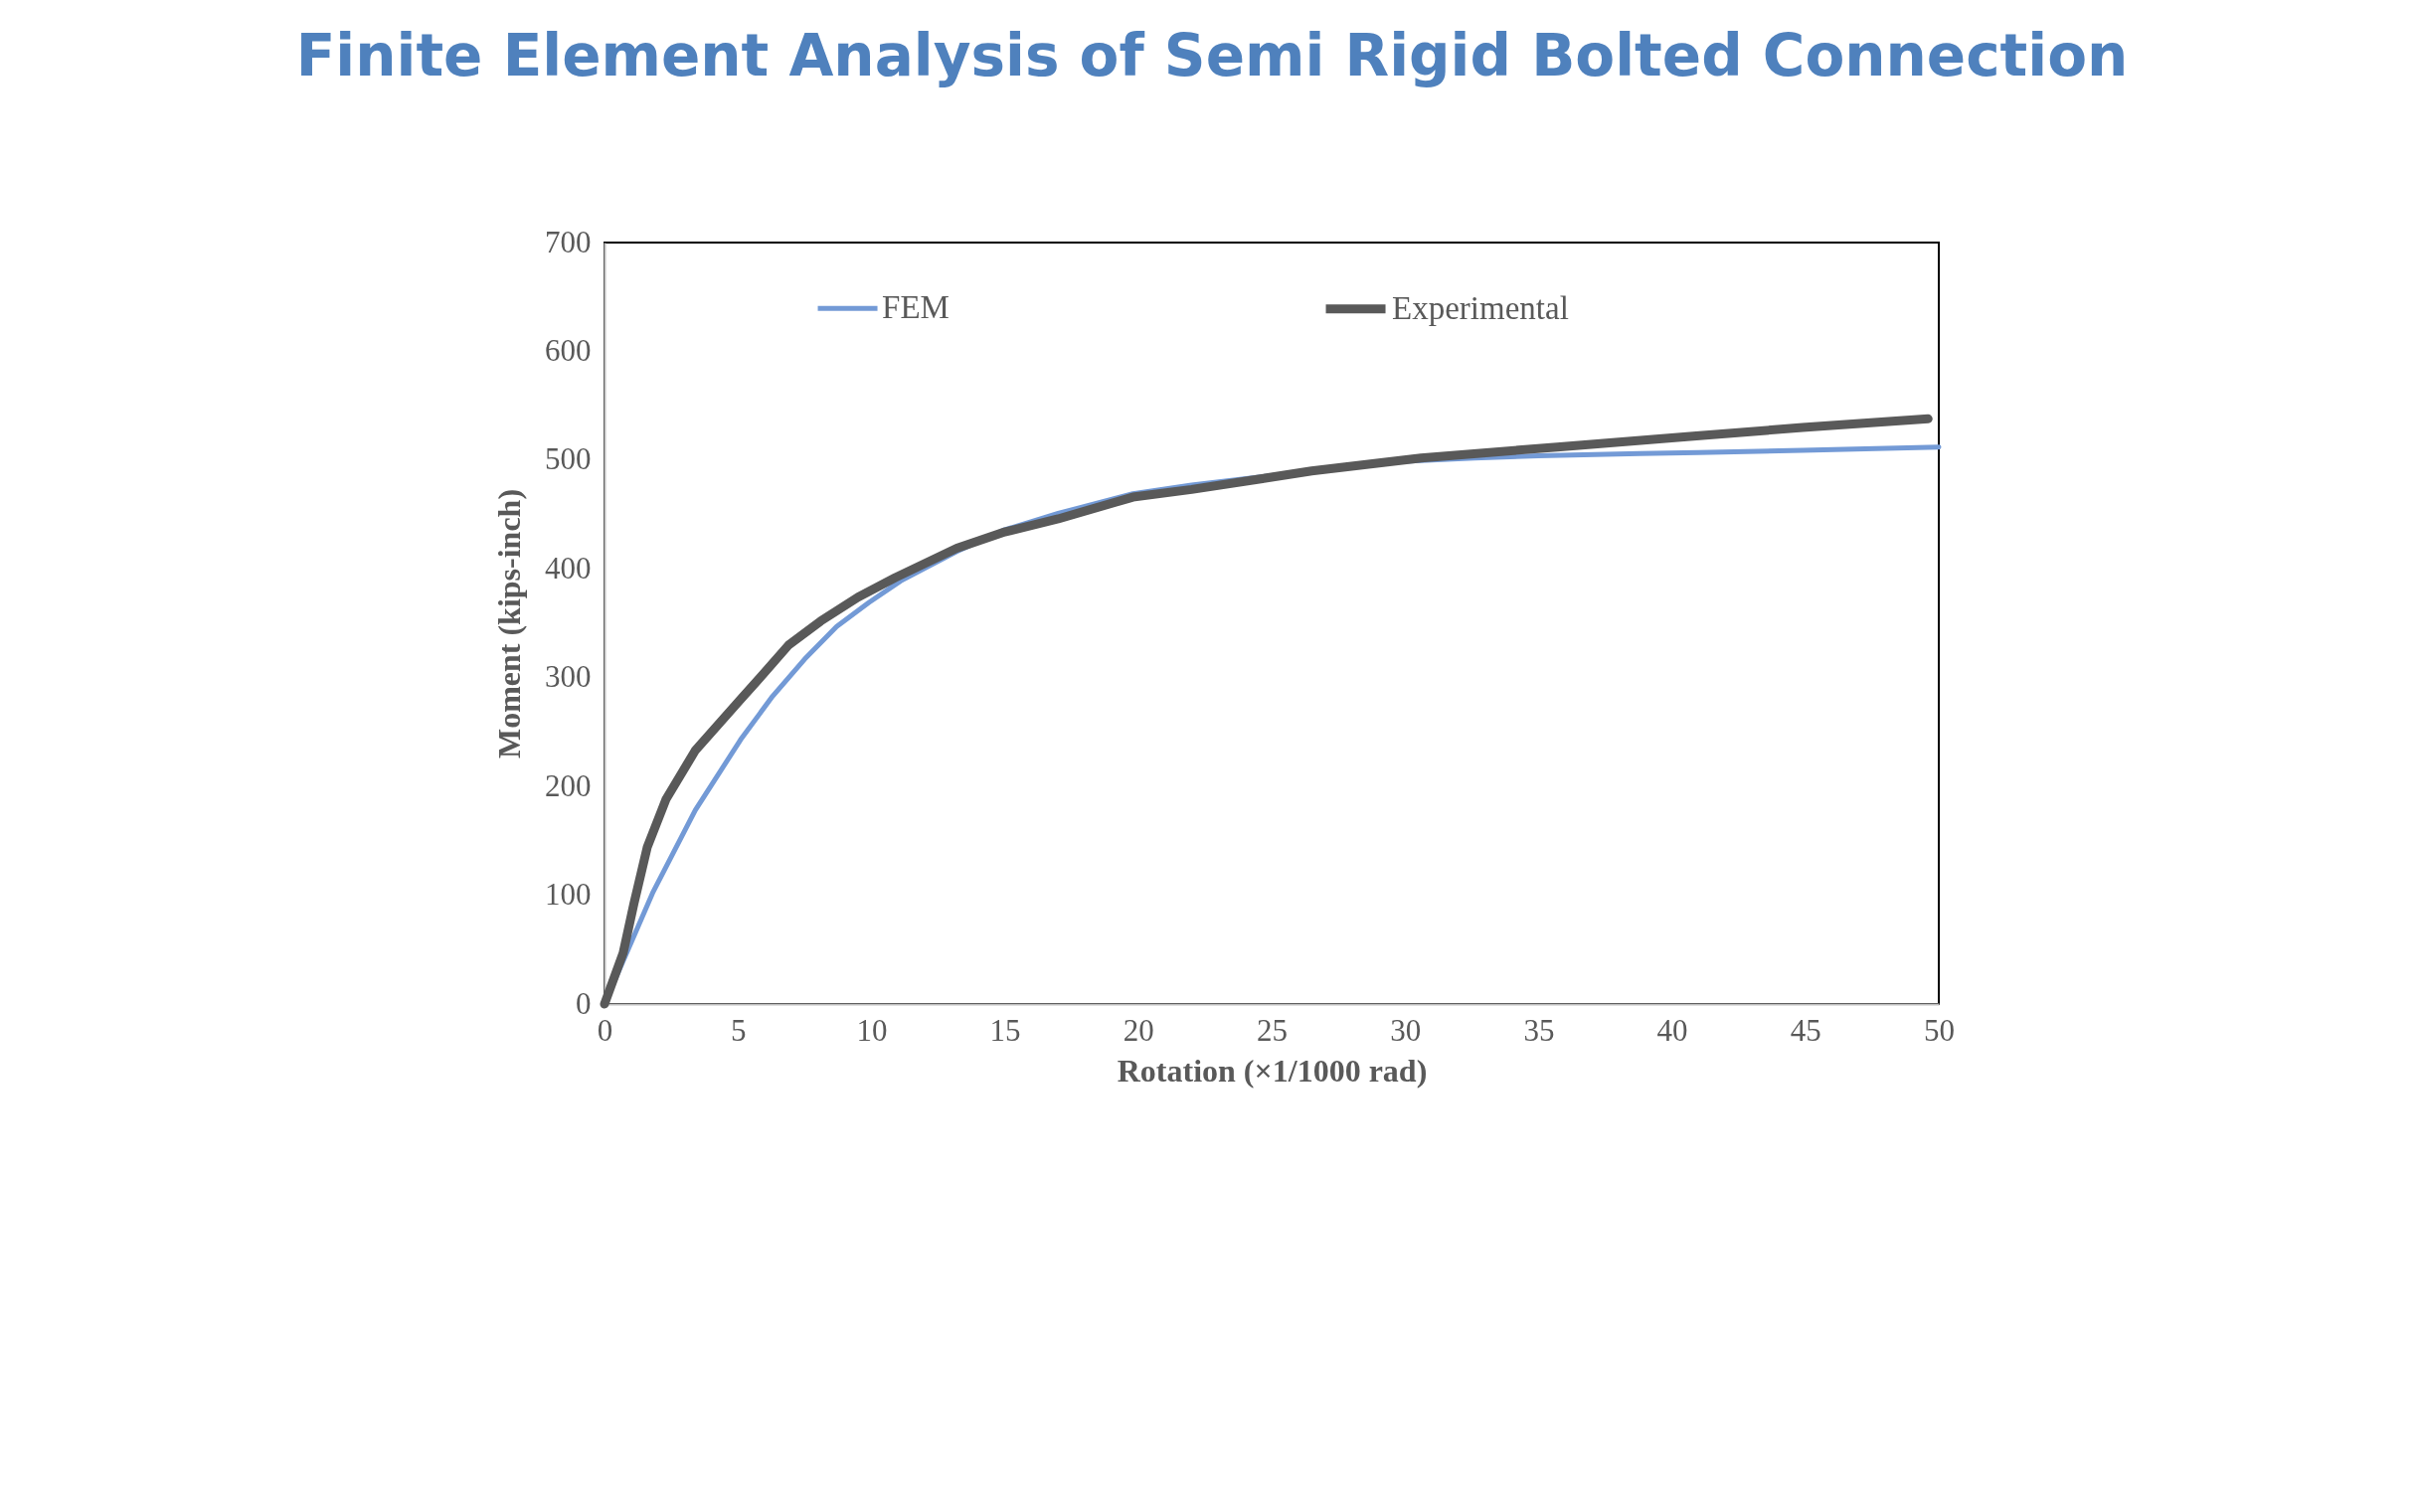  What do you see at coordinates (568, 895) in the screenshot?
I see `y-tick-label: 100` at bounding box center [568, 895].